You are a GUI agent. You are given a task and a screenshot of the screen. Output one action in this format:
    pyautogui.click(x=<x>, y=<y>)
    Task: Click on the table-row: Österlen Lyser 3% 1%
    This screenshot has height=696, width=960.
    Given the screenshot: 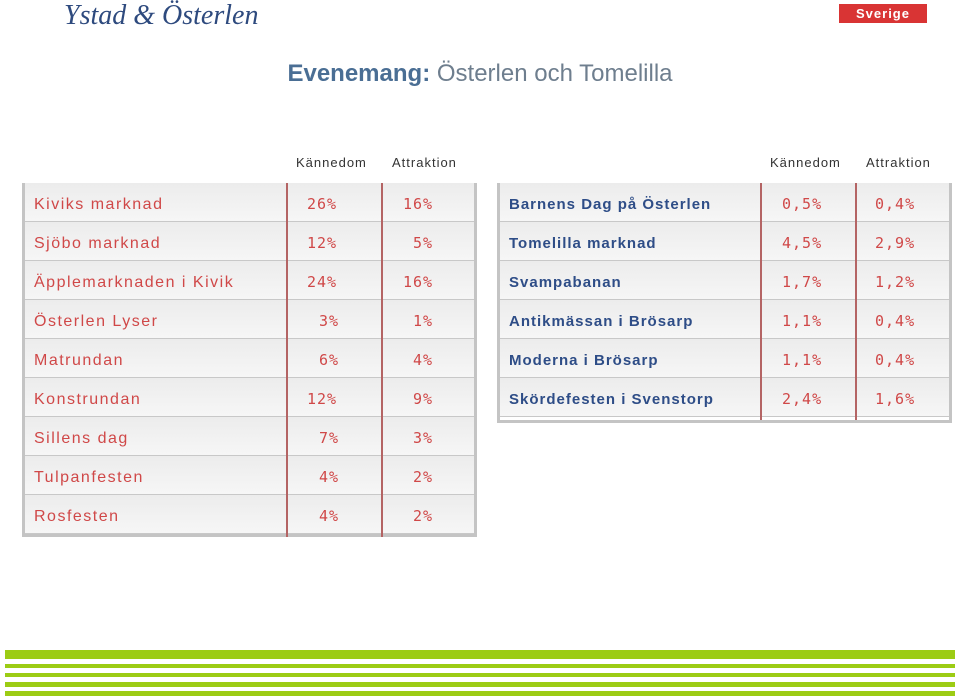 What is the action you would take?
    pyautogui.click(x=249, y=319)
    